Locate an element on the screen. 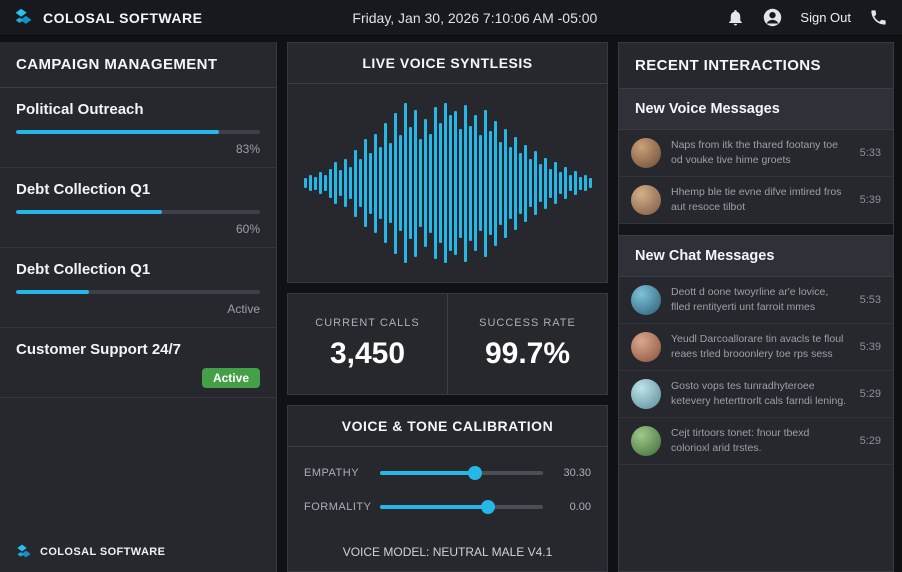  voice-panel-title: LIVE VOICE SYNTLESIS is located at coordinates (447, 63).